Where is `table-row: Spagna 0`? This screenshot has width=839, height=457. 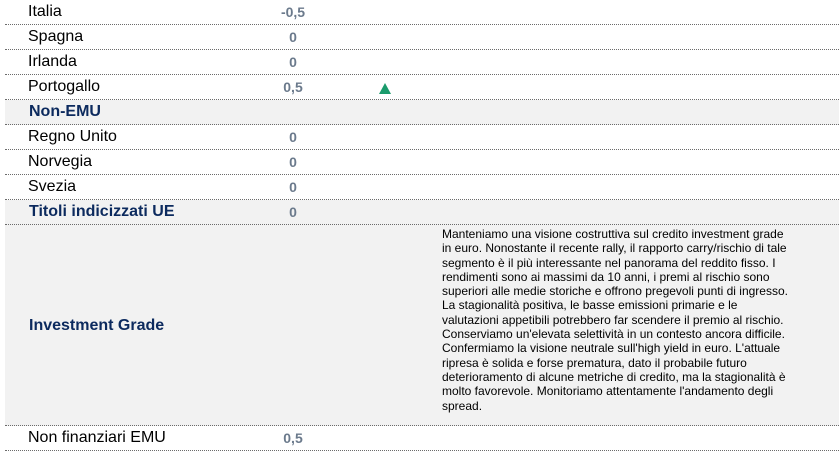
table-row: Spagna 0 is located at coordinates (422, 37).